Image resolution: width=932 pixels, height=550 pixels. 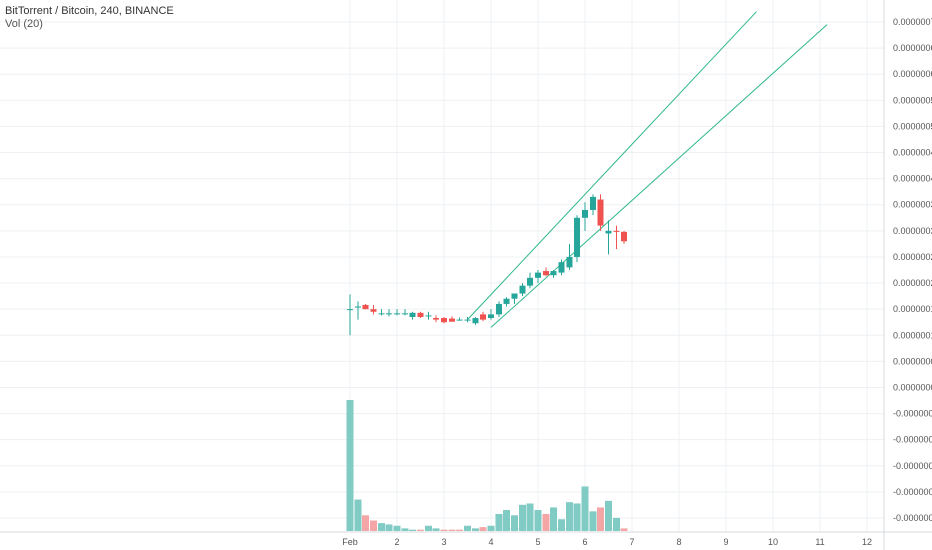 What do you see at coordinates (912, 22) in the screenshot?
I see `y-tick-label: 0.00000070` at bounding box center [912, 22].